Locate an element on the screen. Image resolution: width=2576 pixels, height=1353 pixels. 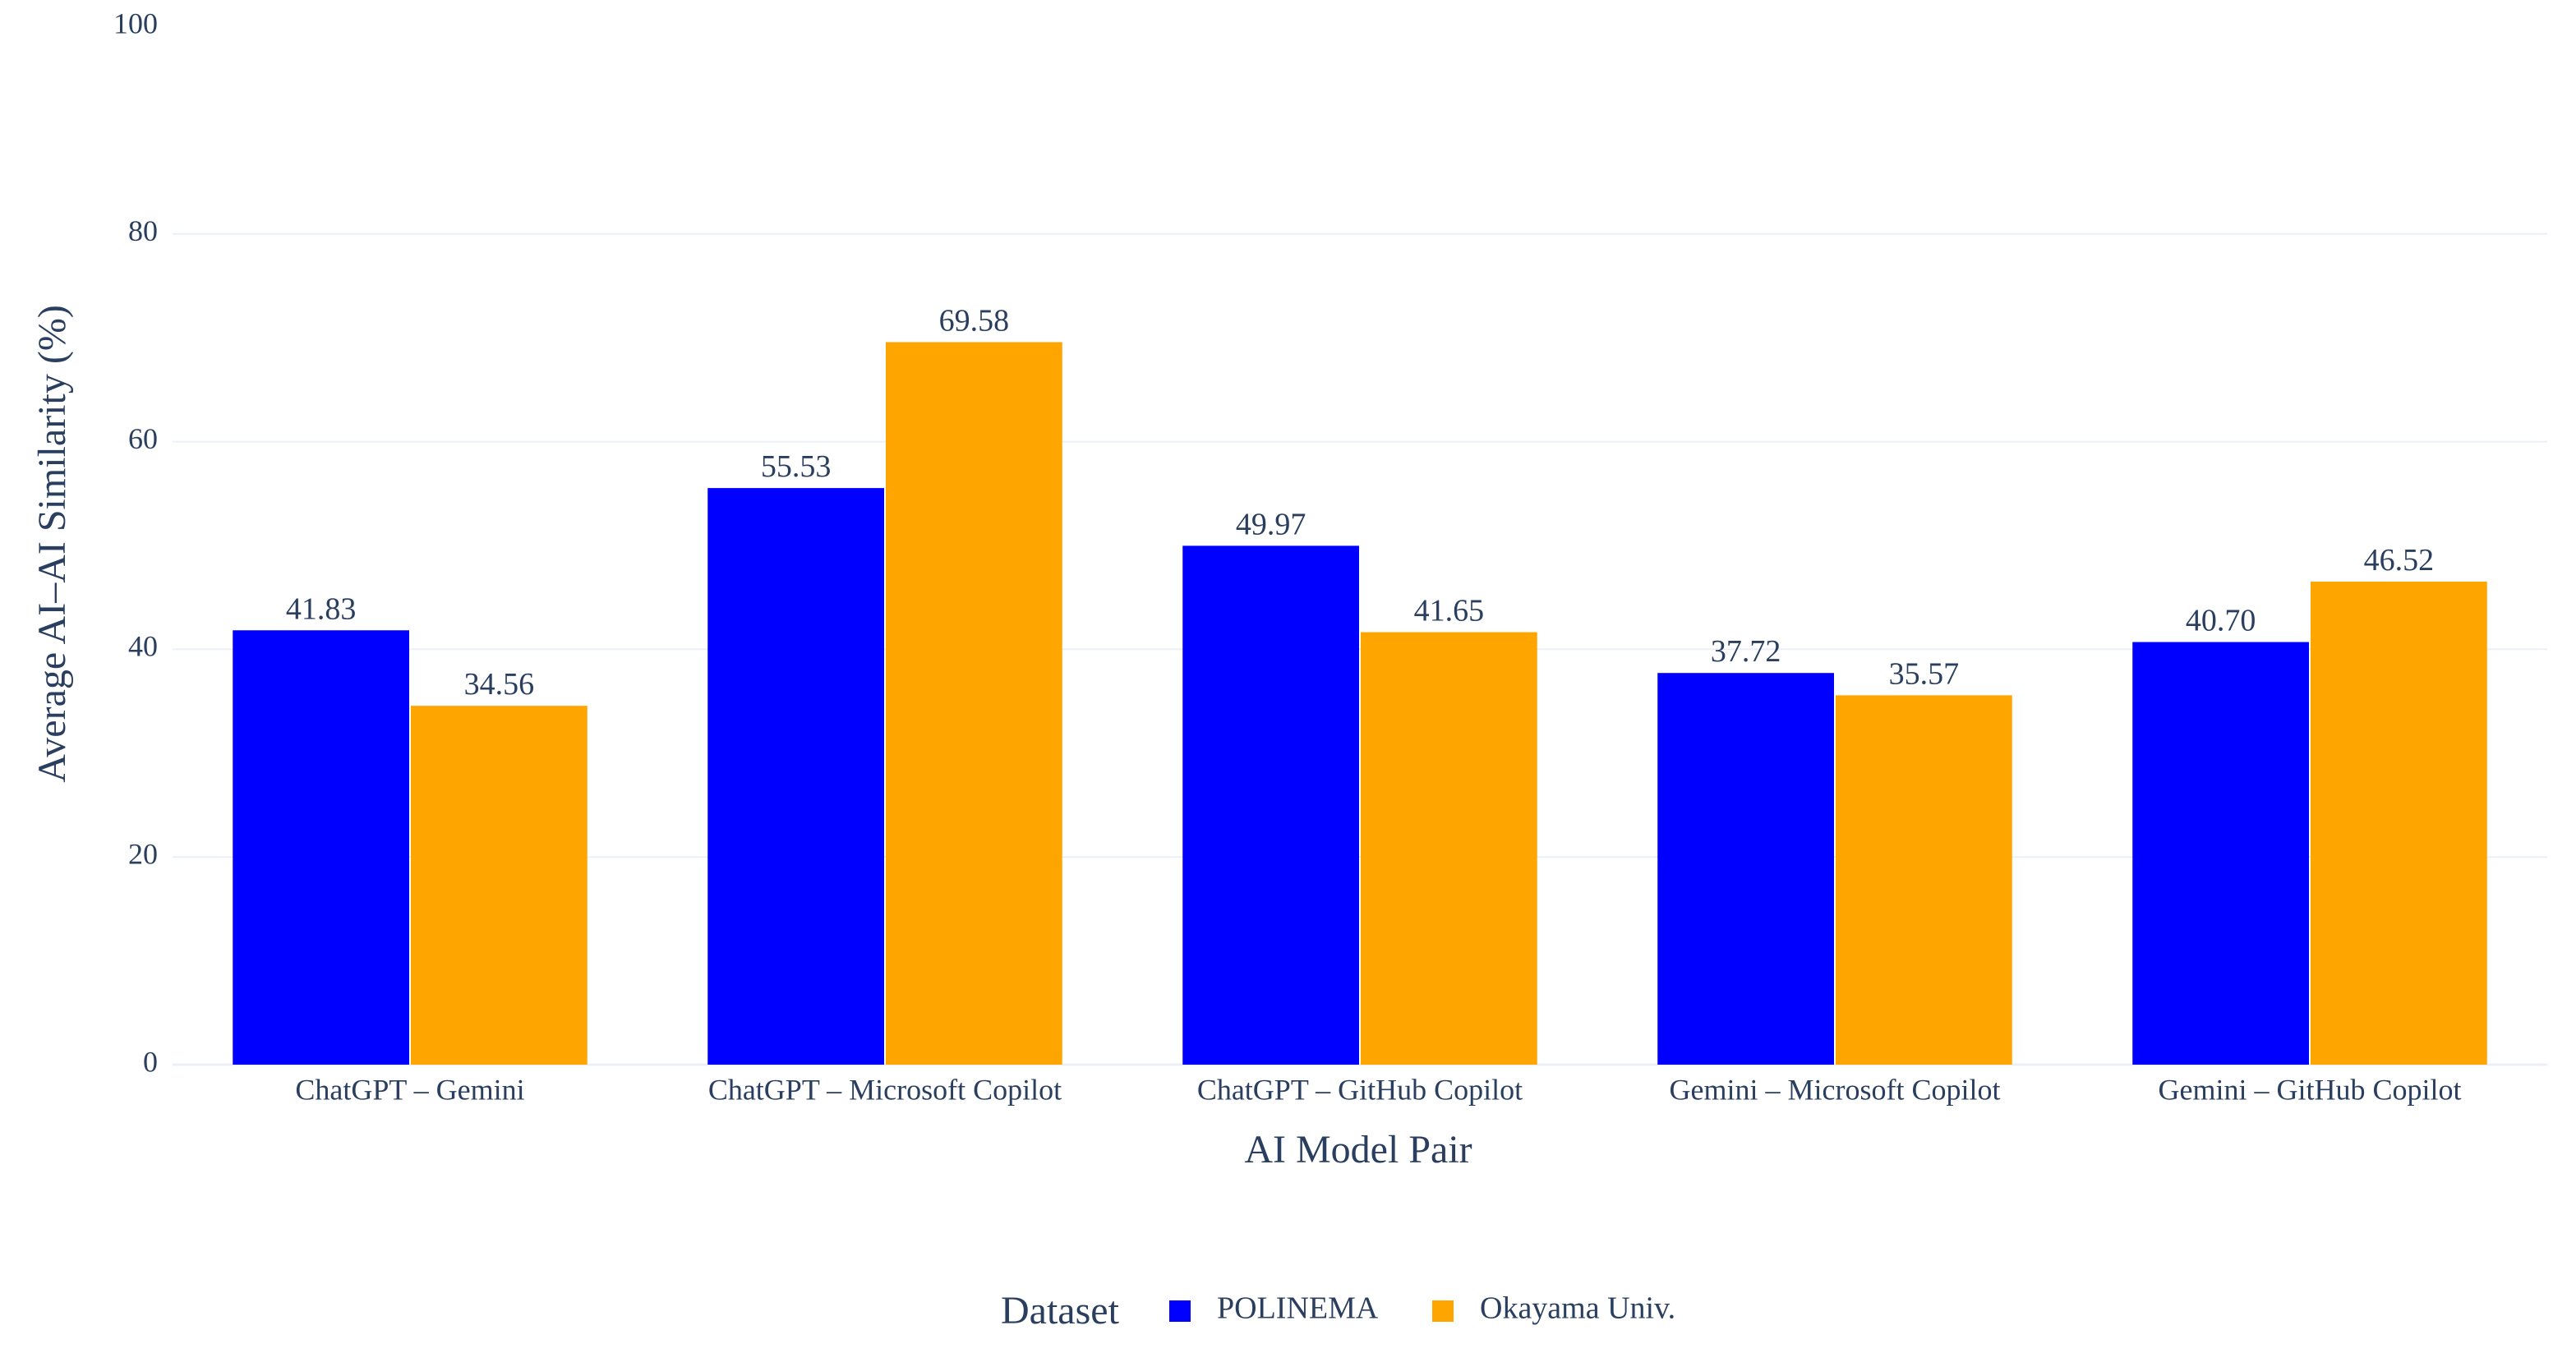
data-label: 40.70 is located at coordinates (2221, 621).